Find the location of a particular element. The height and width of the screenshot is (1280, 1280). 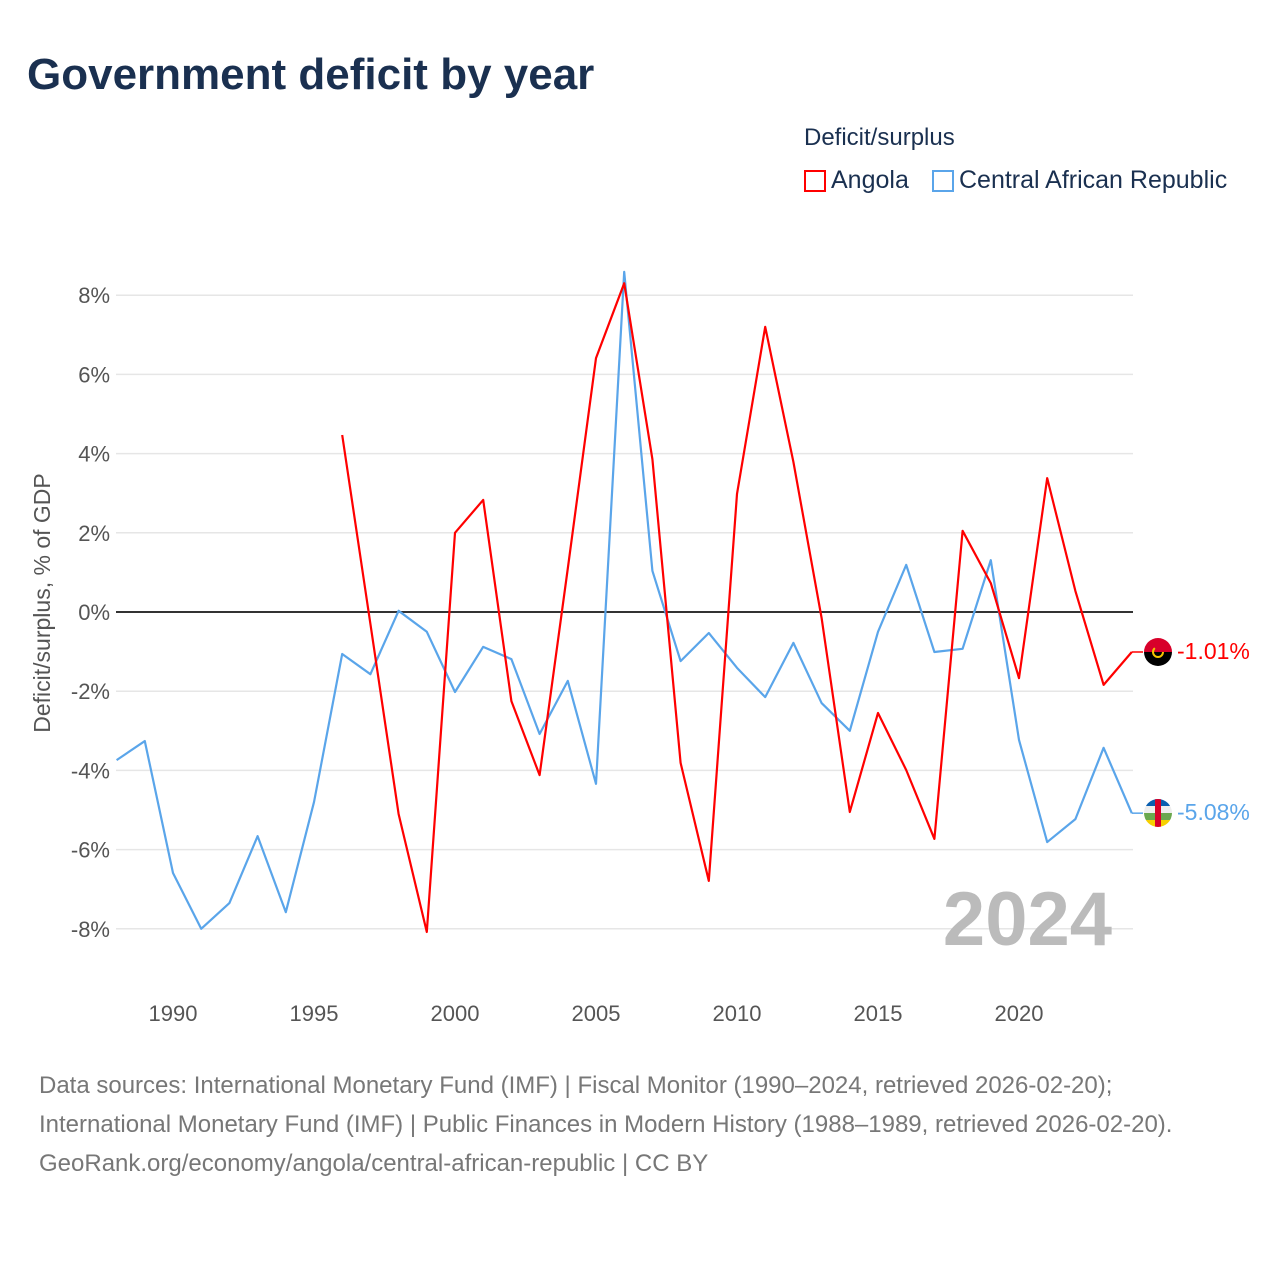

legend-item-car: Central African Republic is located at coordinates (1079, 180).